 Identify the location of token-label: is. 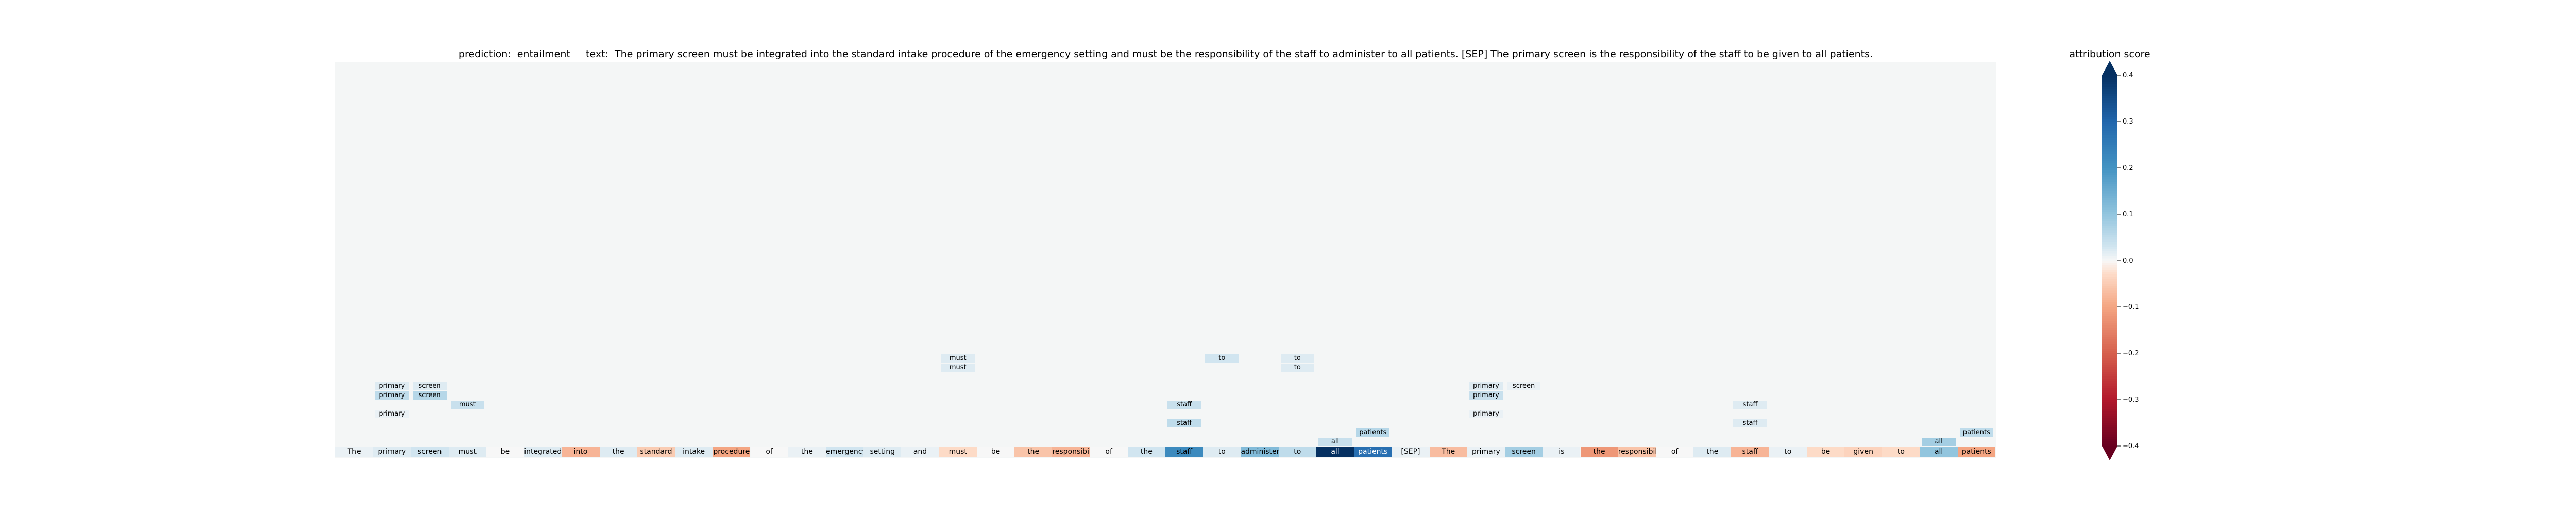
(1562, 452).